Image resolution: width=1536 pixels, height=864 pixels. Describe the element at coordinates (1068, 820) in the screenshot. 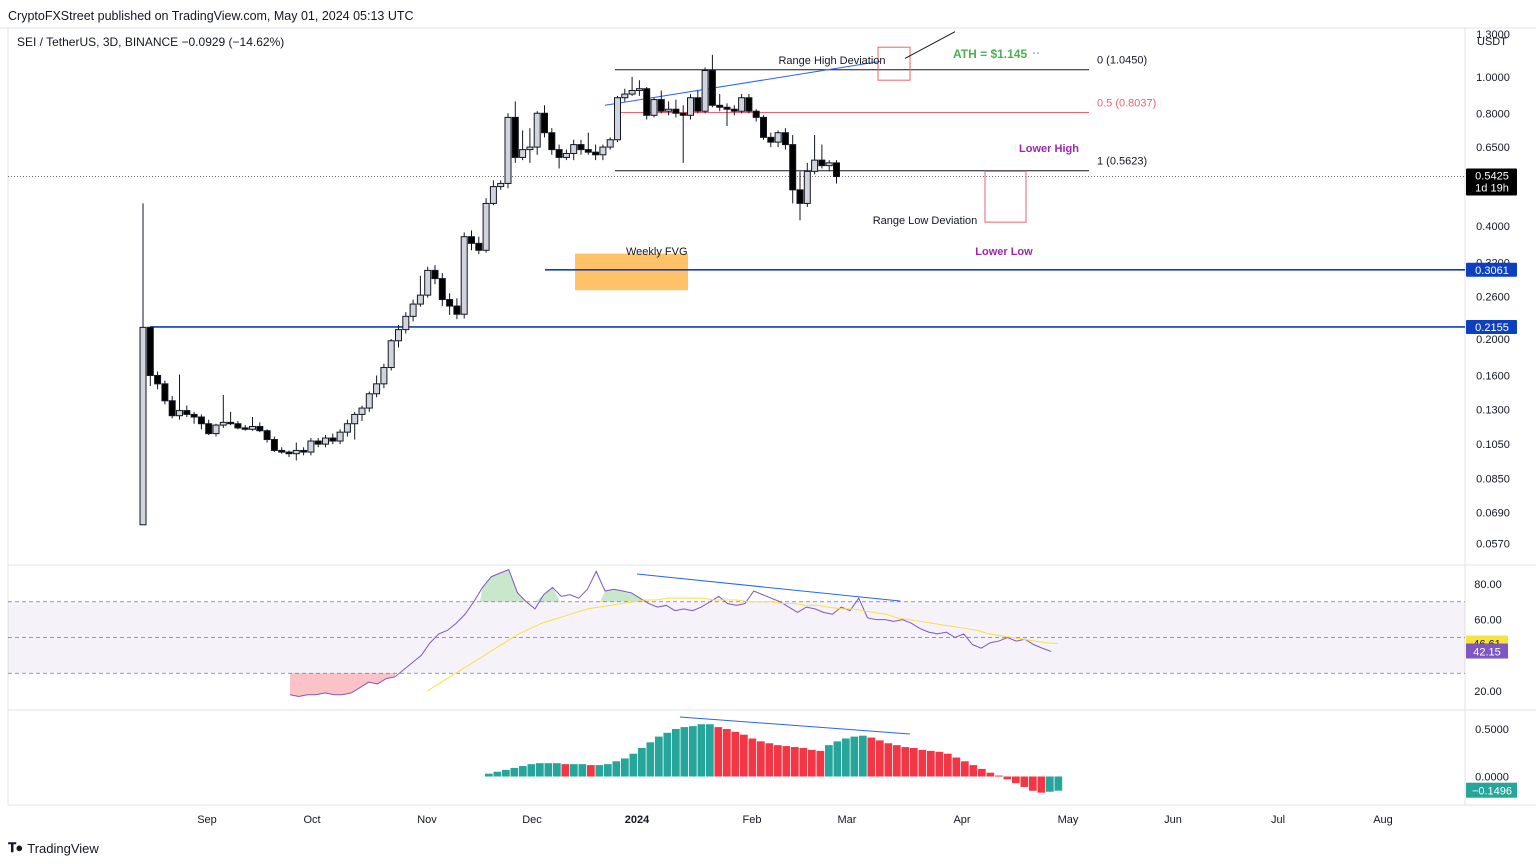

I see `time-axis-label: May` at that location.